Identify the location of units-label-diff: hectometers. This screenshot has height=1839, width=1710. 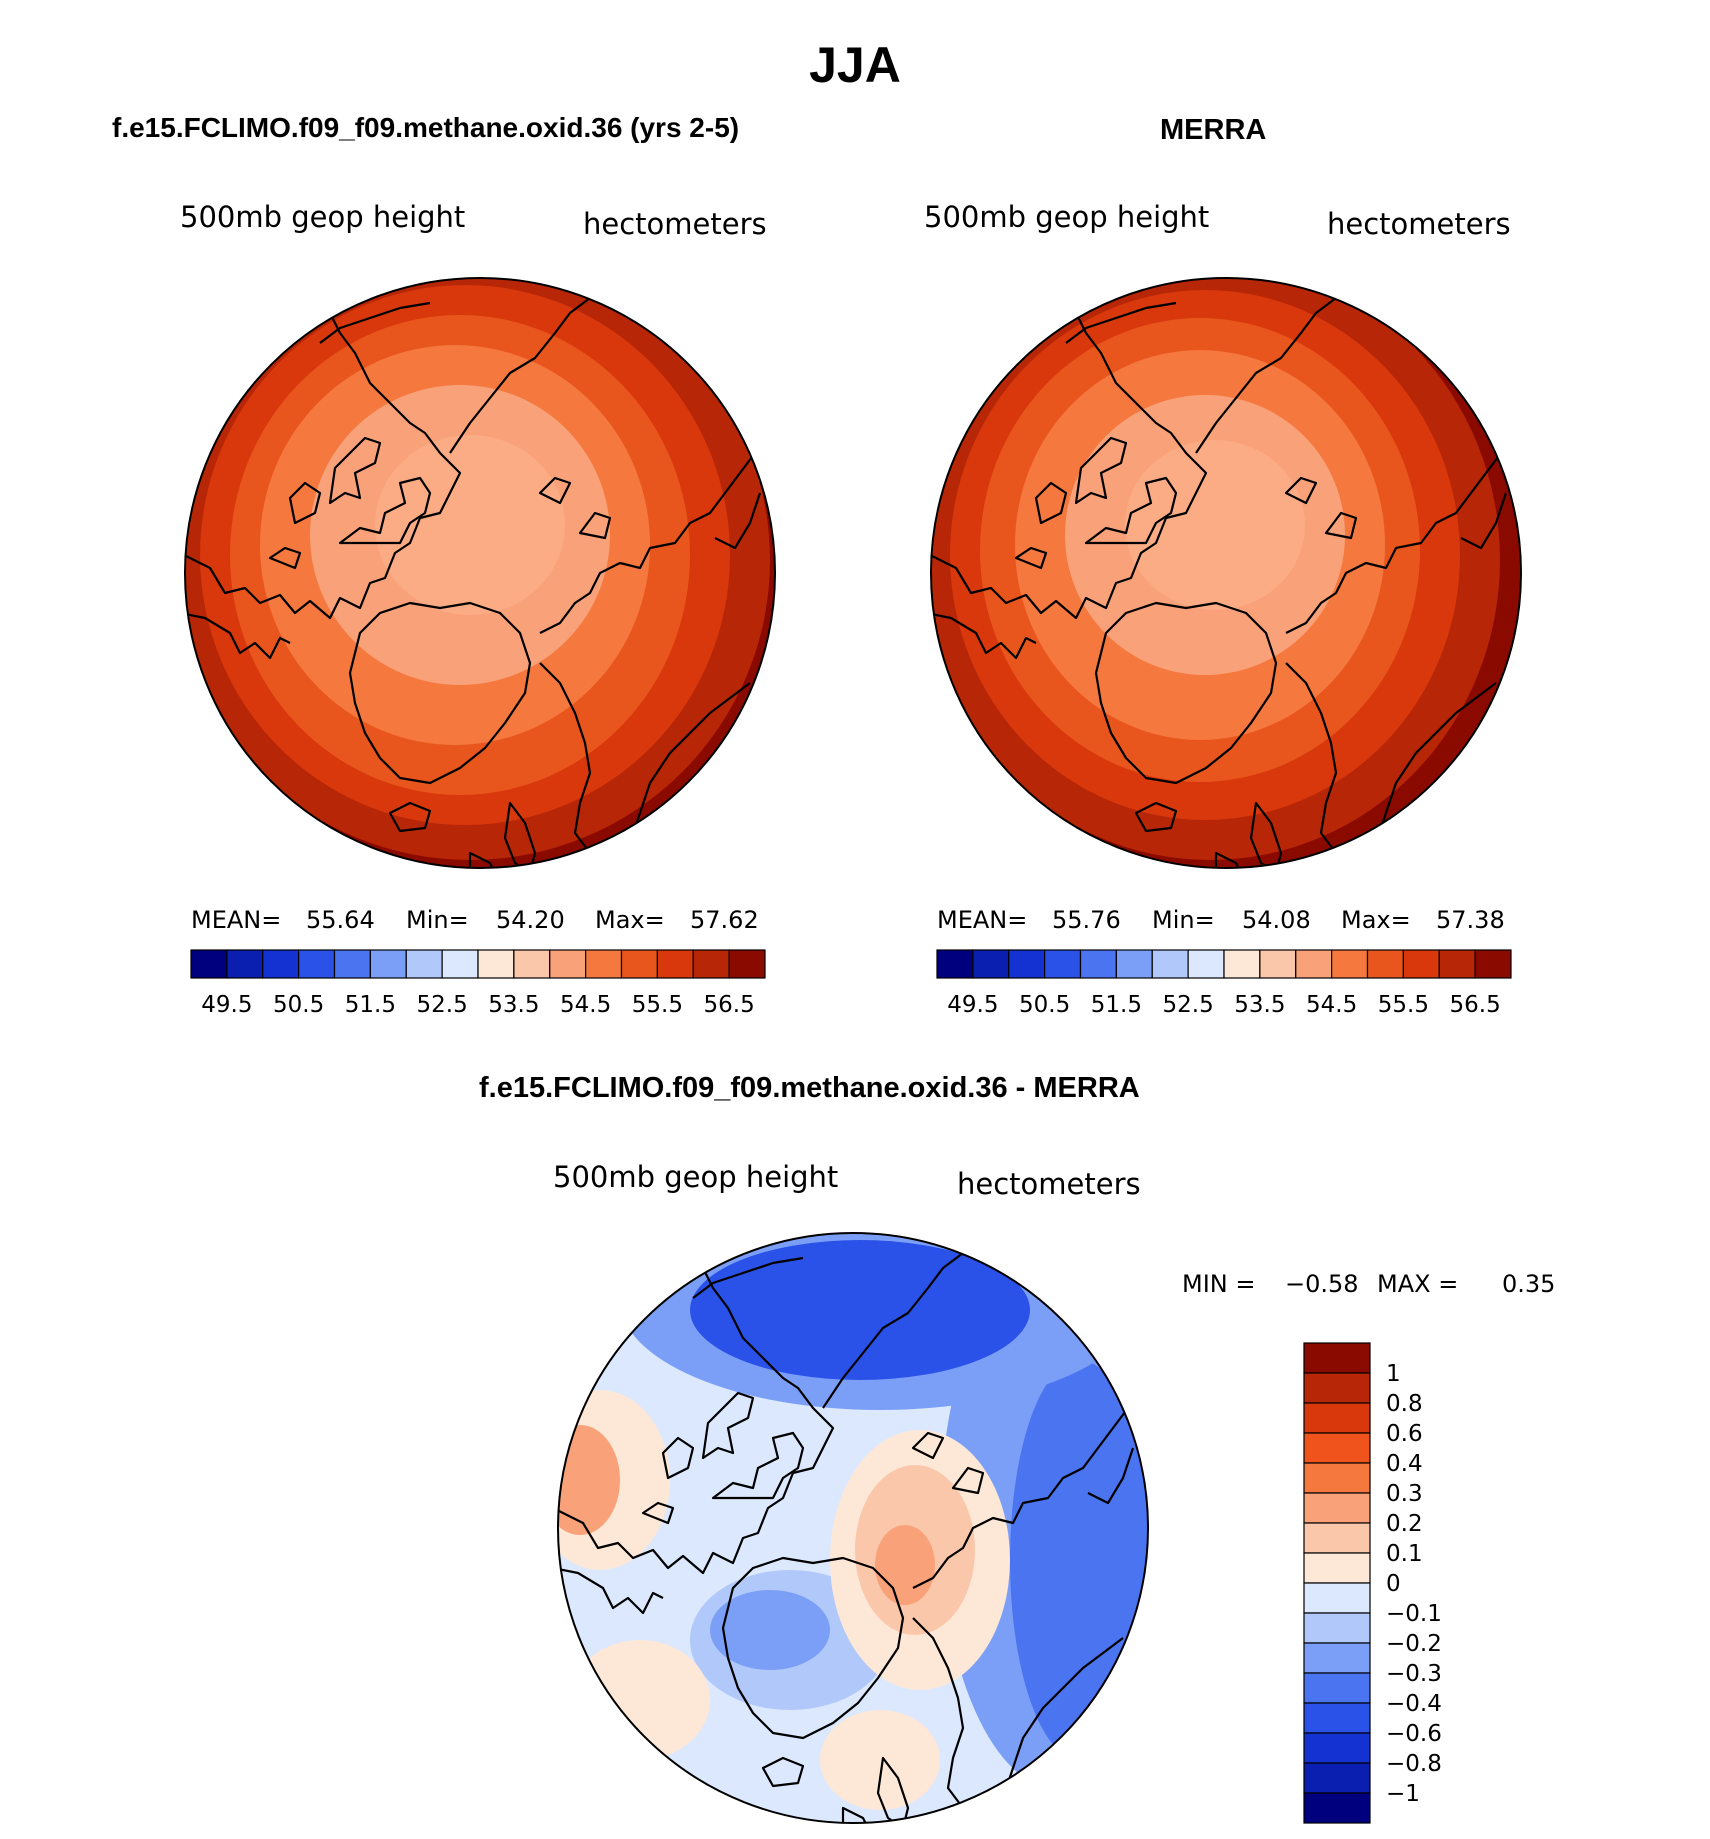
(1049, 1184).